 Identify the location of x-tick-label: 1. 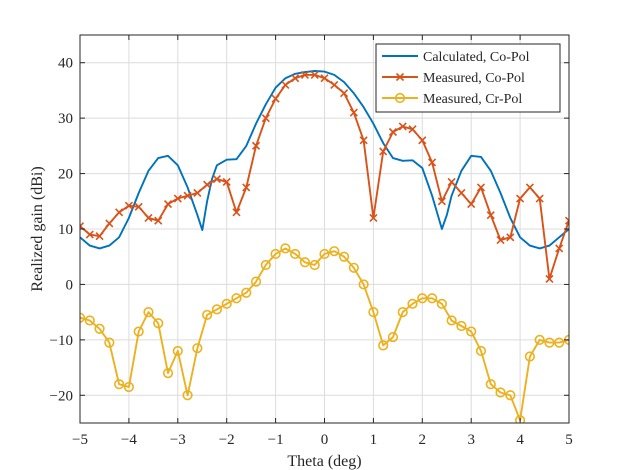
(374, 440).